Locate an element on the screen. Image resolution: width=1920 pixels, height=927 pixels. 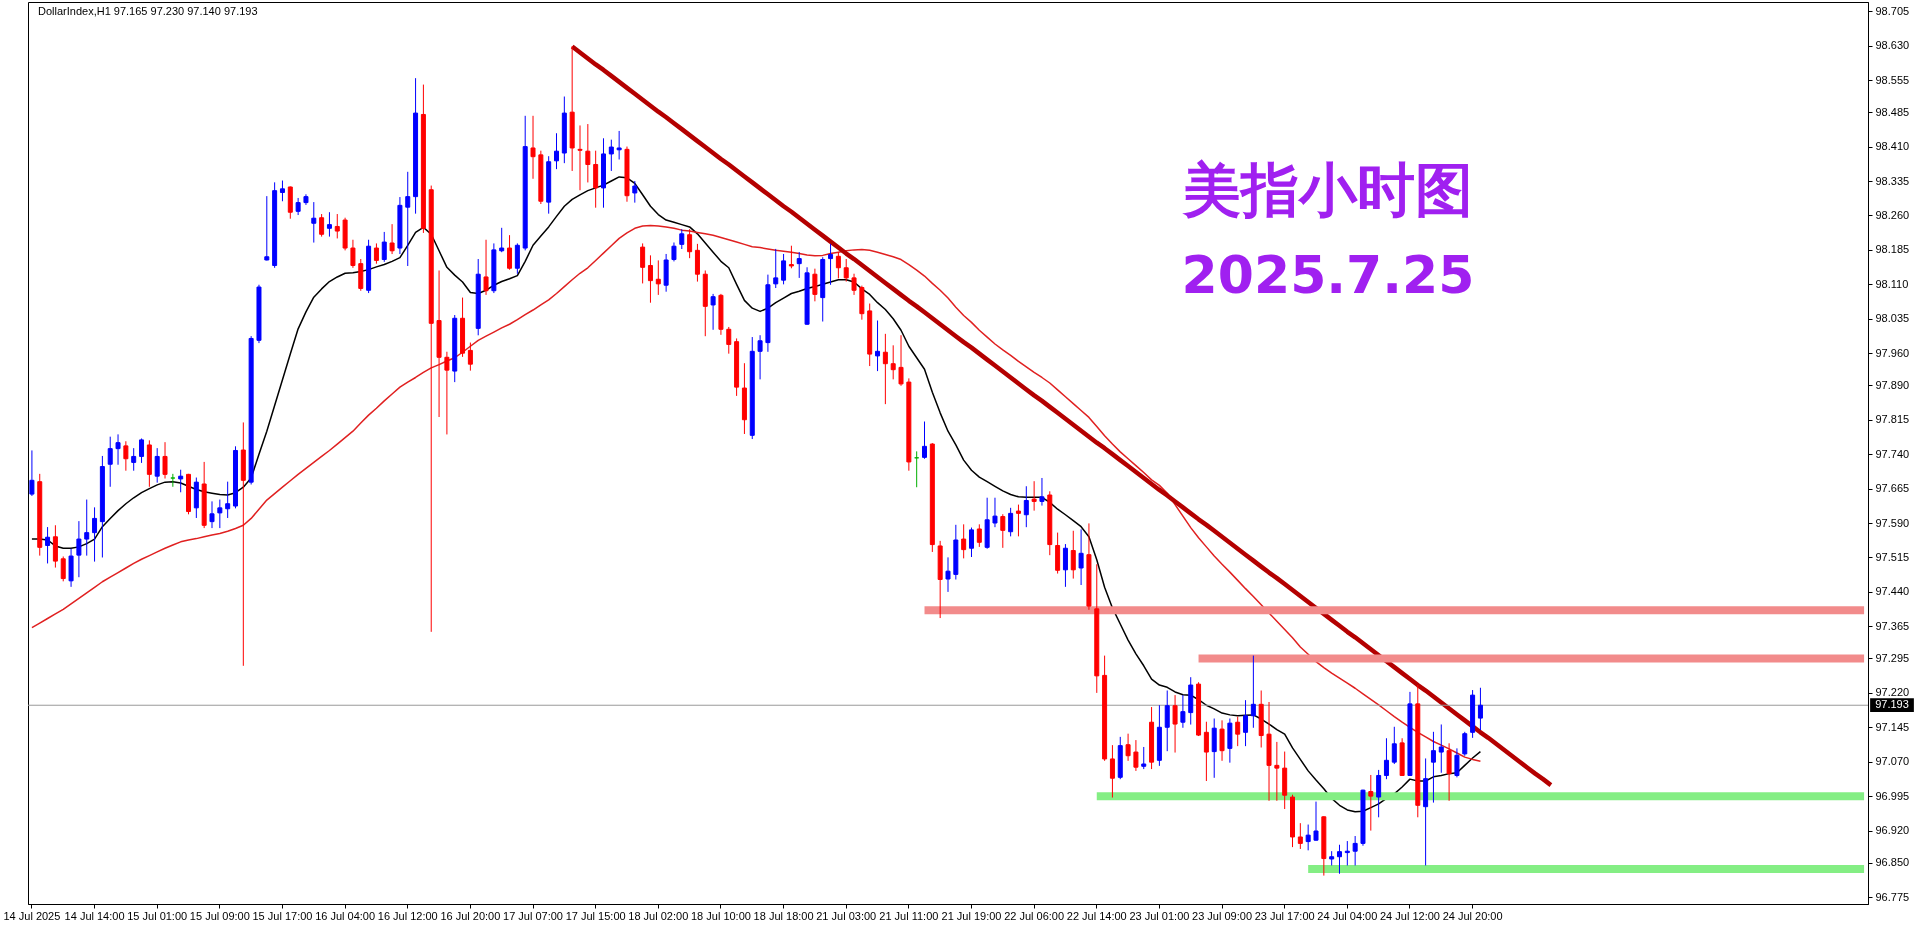
x-tick-label: 22 Jul 06:00 is located at coordinates (1034, 915).